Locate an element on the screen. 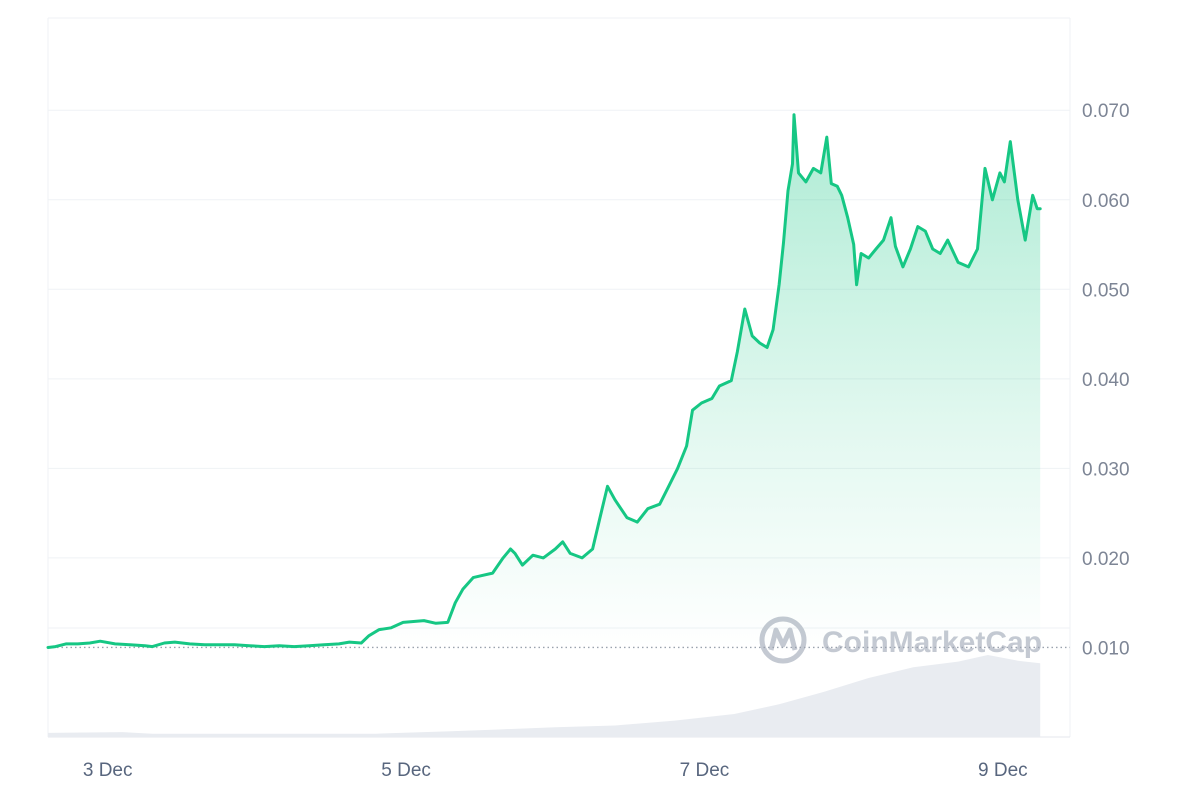 The image size is (1200, 805). y-tick-label: 0.010 is located at coordinates (1106, 648).